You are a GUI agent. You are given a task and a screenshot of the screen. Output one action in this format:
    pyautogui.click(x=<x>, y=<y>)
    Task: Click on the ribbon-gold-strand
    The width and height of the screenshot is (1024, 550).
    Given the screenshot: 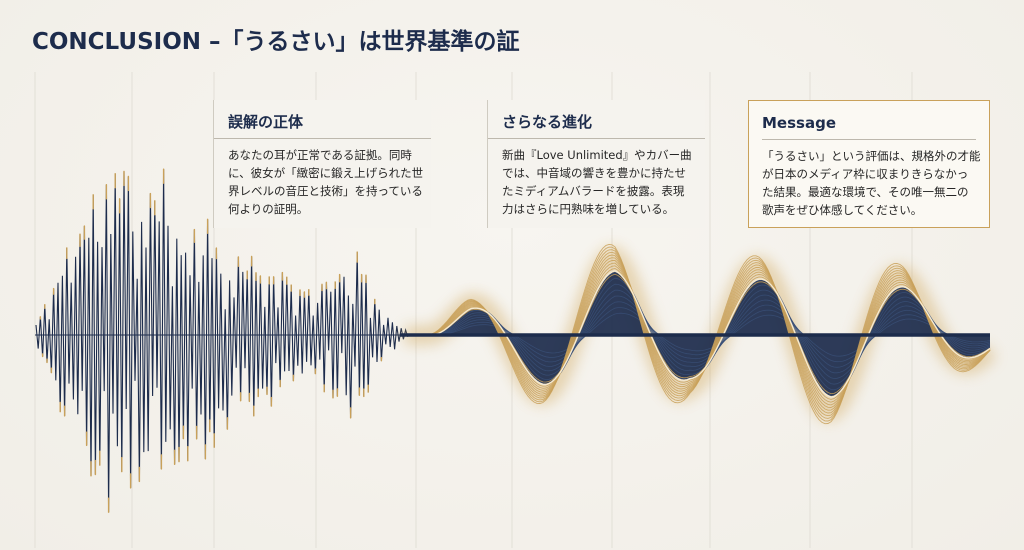 What is the action you would take?
    pyautogui.click(x=697, y=334)
    